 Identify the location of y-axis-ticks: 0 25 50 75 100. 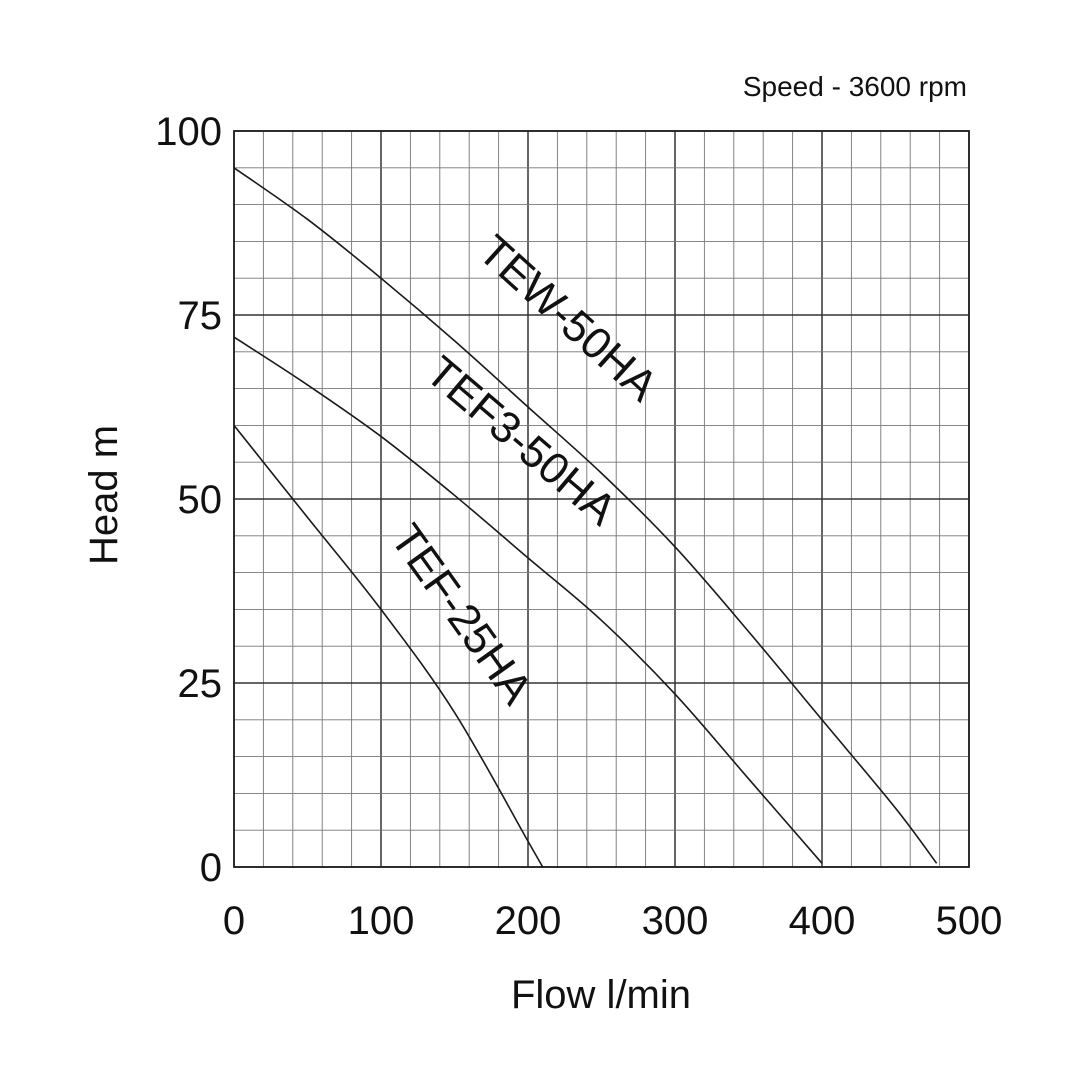
(188, 500).